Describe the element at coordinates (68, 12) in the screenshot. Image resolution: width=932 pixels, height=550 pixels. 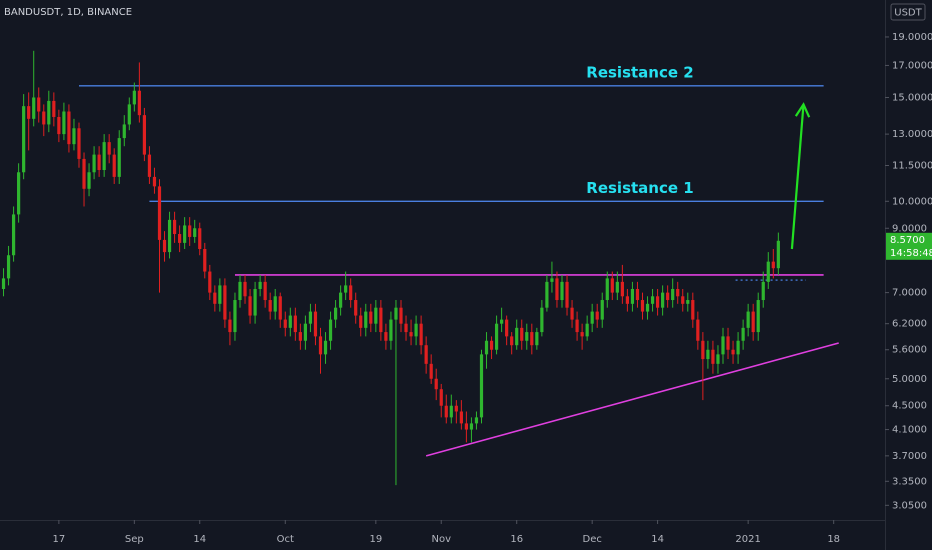
I see `chart-title: BANDUSDT, 1D, BINANCE` at that location.